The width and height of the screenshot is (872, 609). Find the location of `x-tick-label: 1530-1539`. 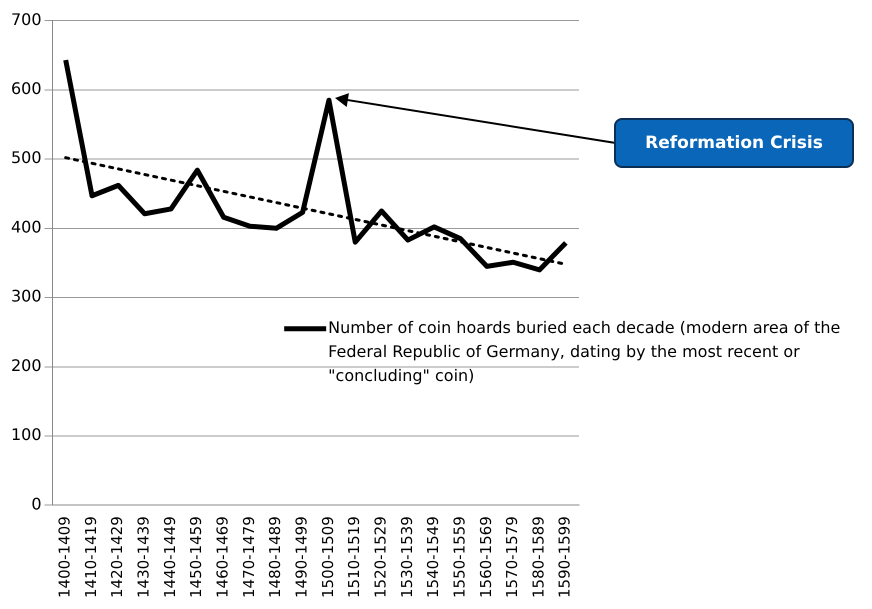

x-tick-label: 1530-1539 is located at coordinates (407, 557).